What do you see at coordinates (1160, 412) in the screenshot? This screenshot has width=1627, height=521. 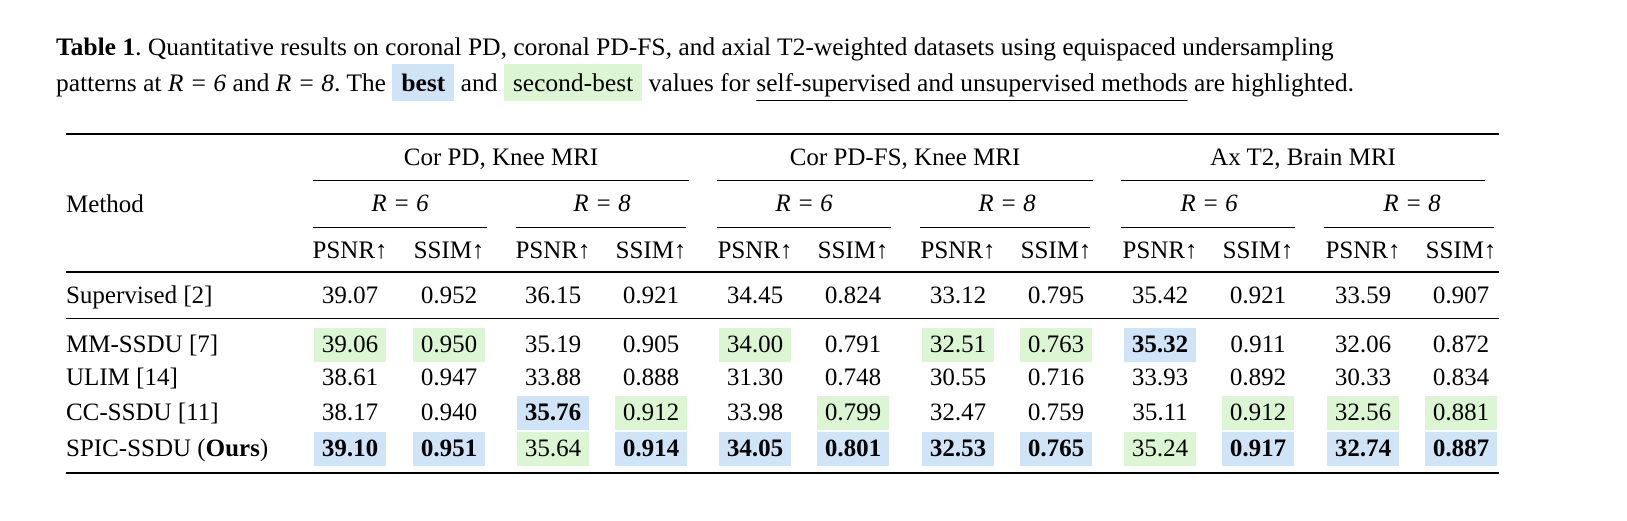 I see `value: 35.11` at bounding box center [1160, 412].